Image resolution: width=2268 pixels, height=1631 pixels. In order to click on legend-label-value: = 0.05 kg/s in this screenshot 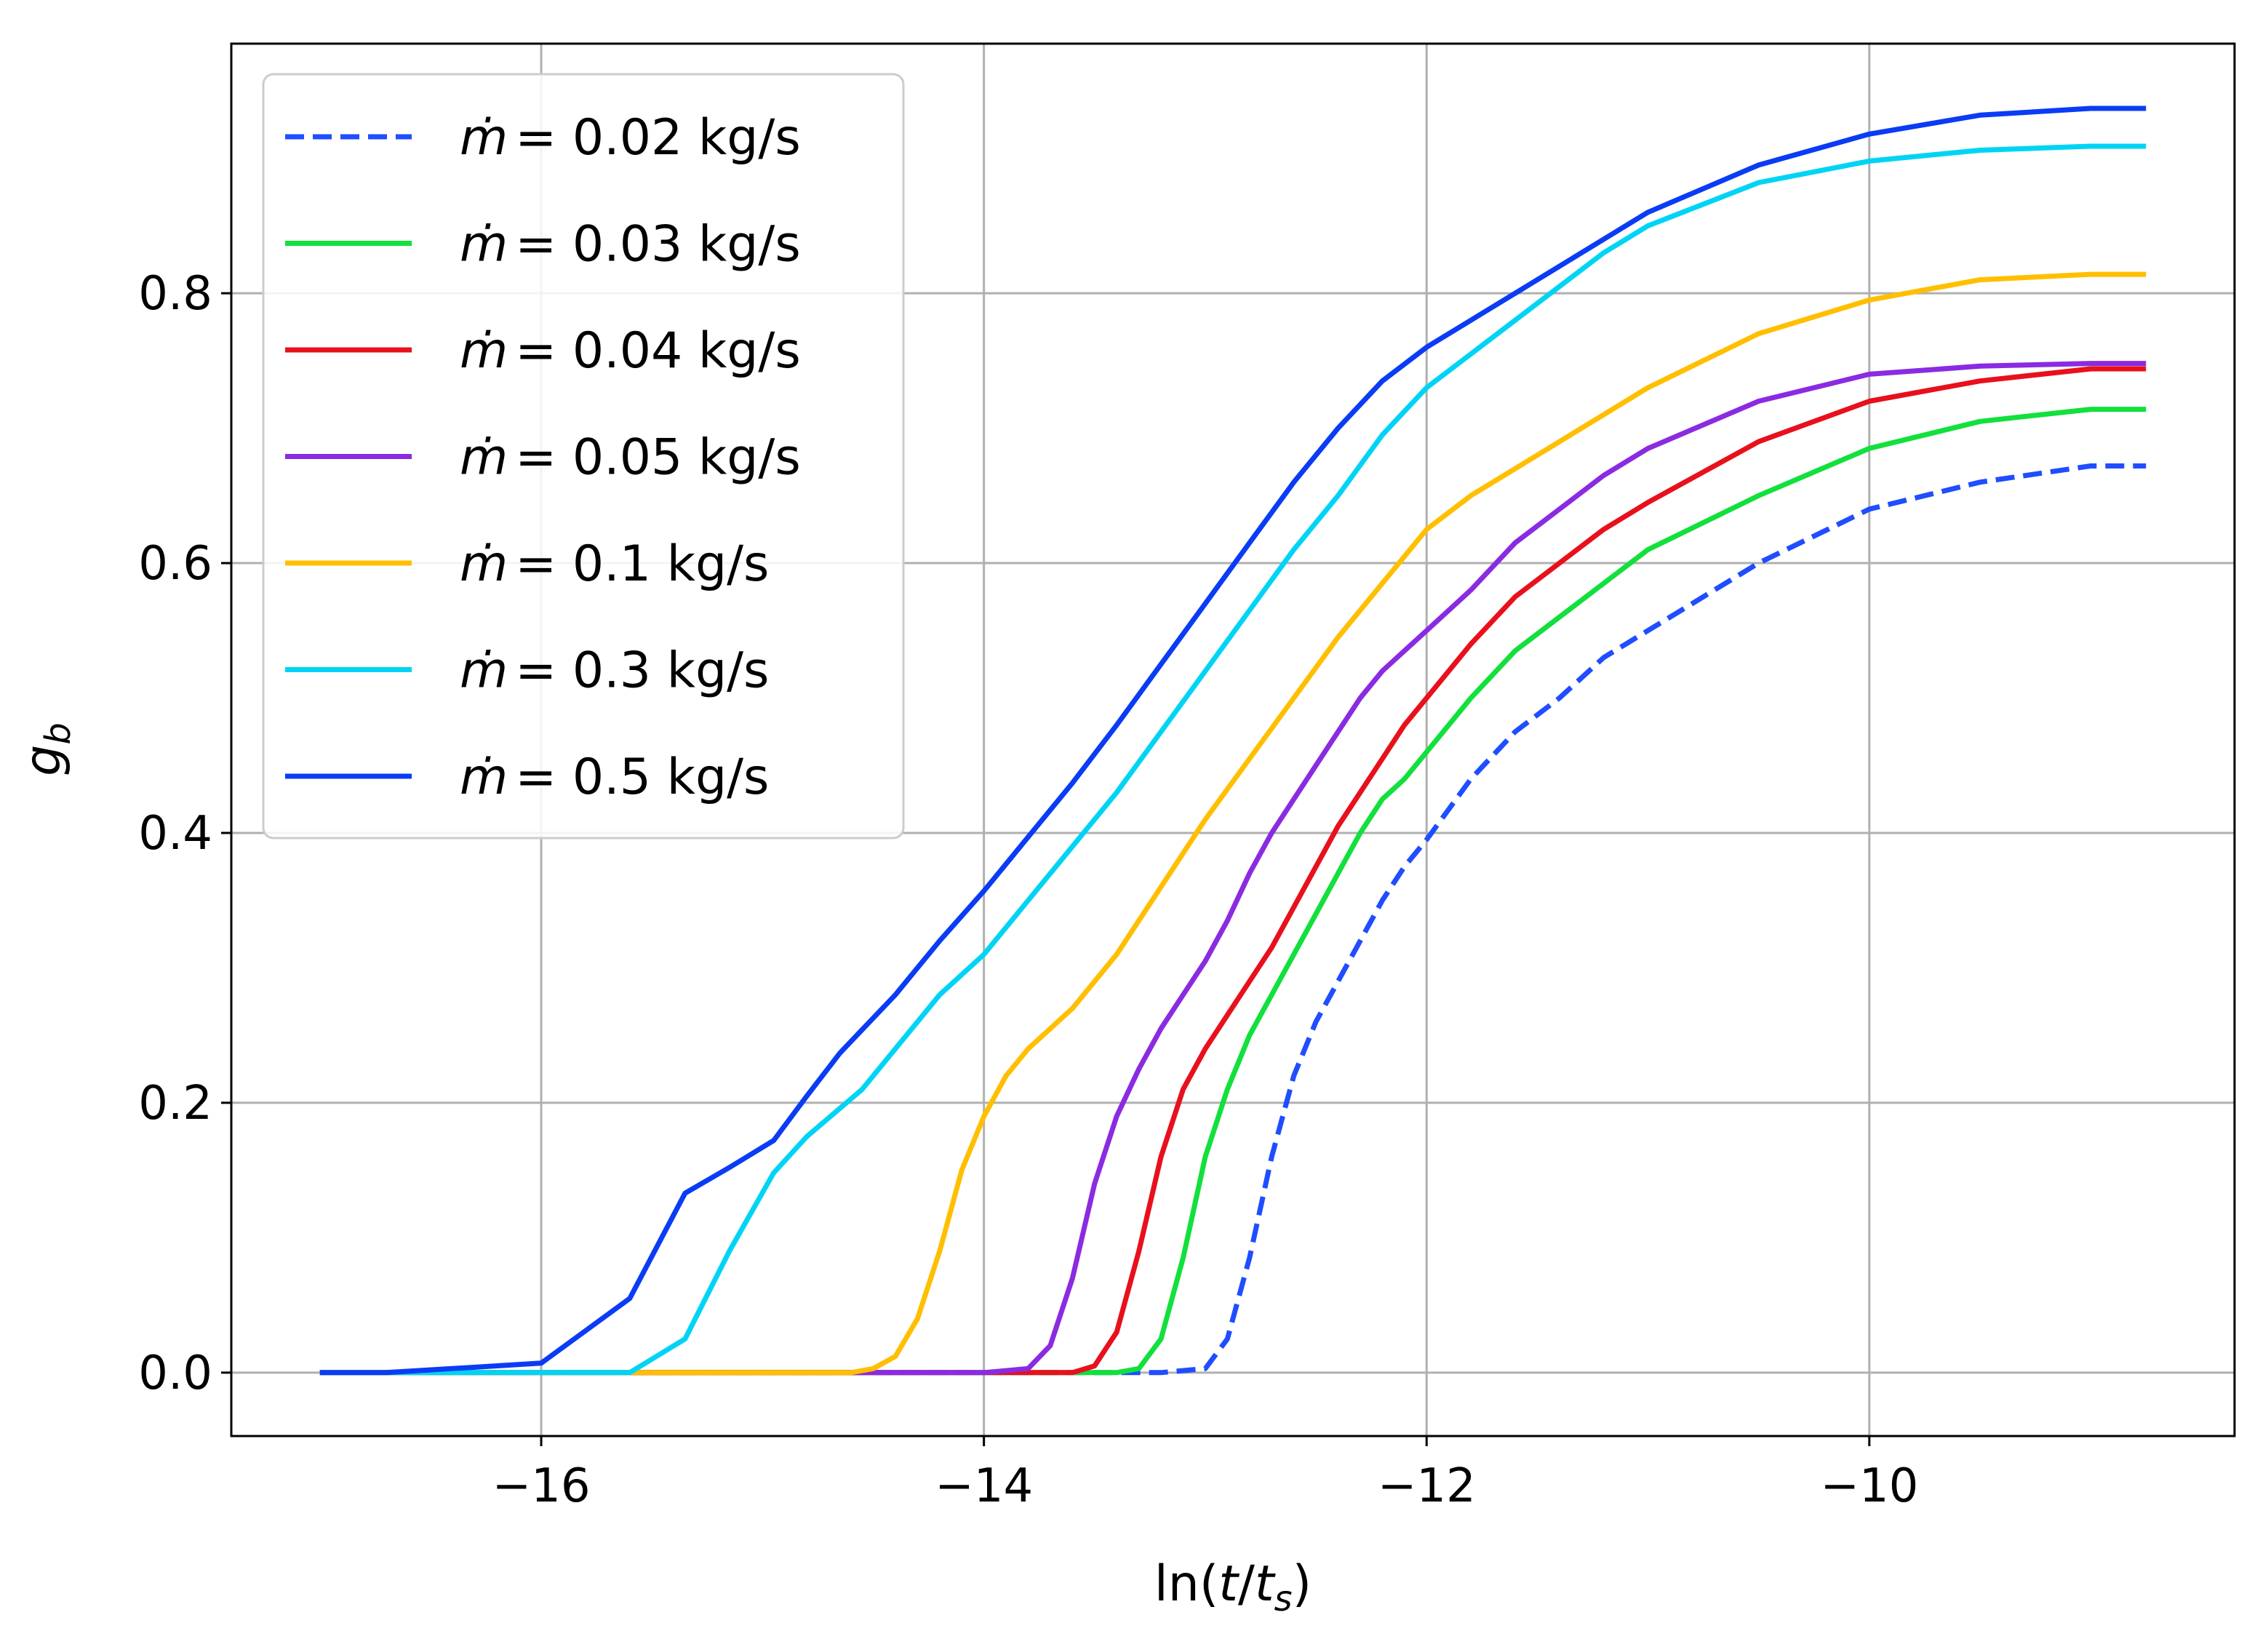, I will do `click(658, 458)`.